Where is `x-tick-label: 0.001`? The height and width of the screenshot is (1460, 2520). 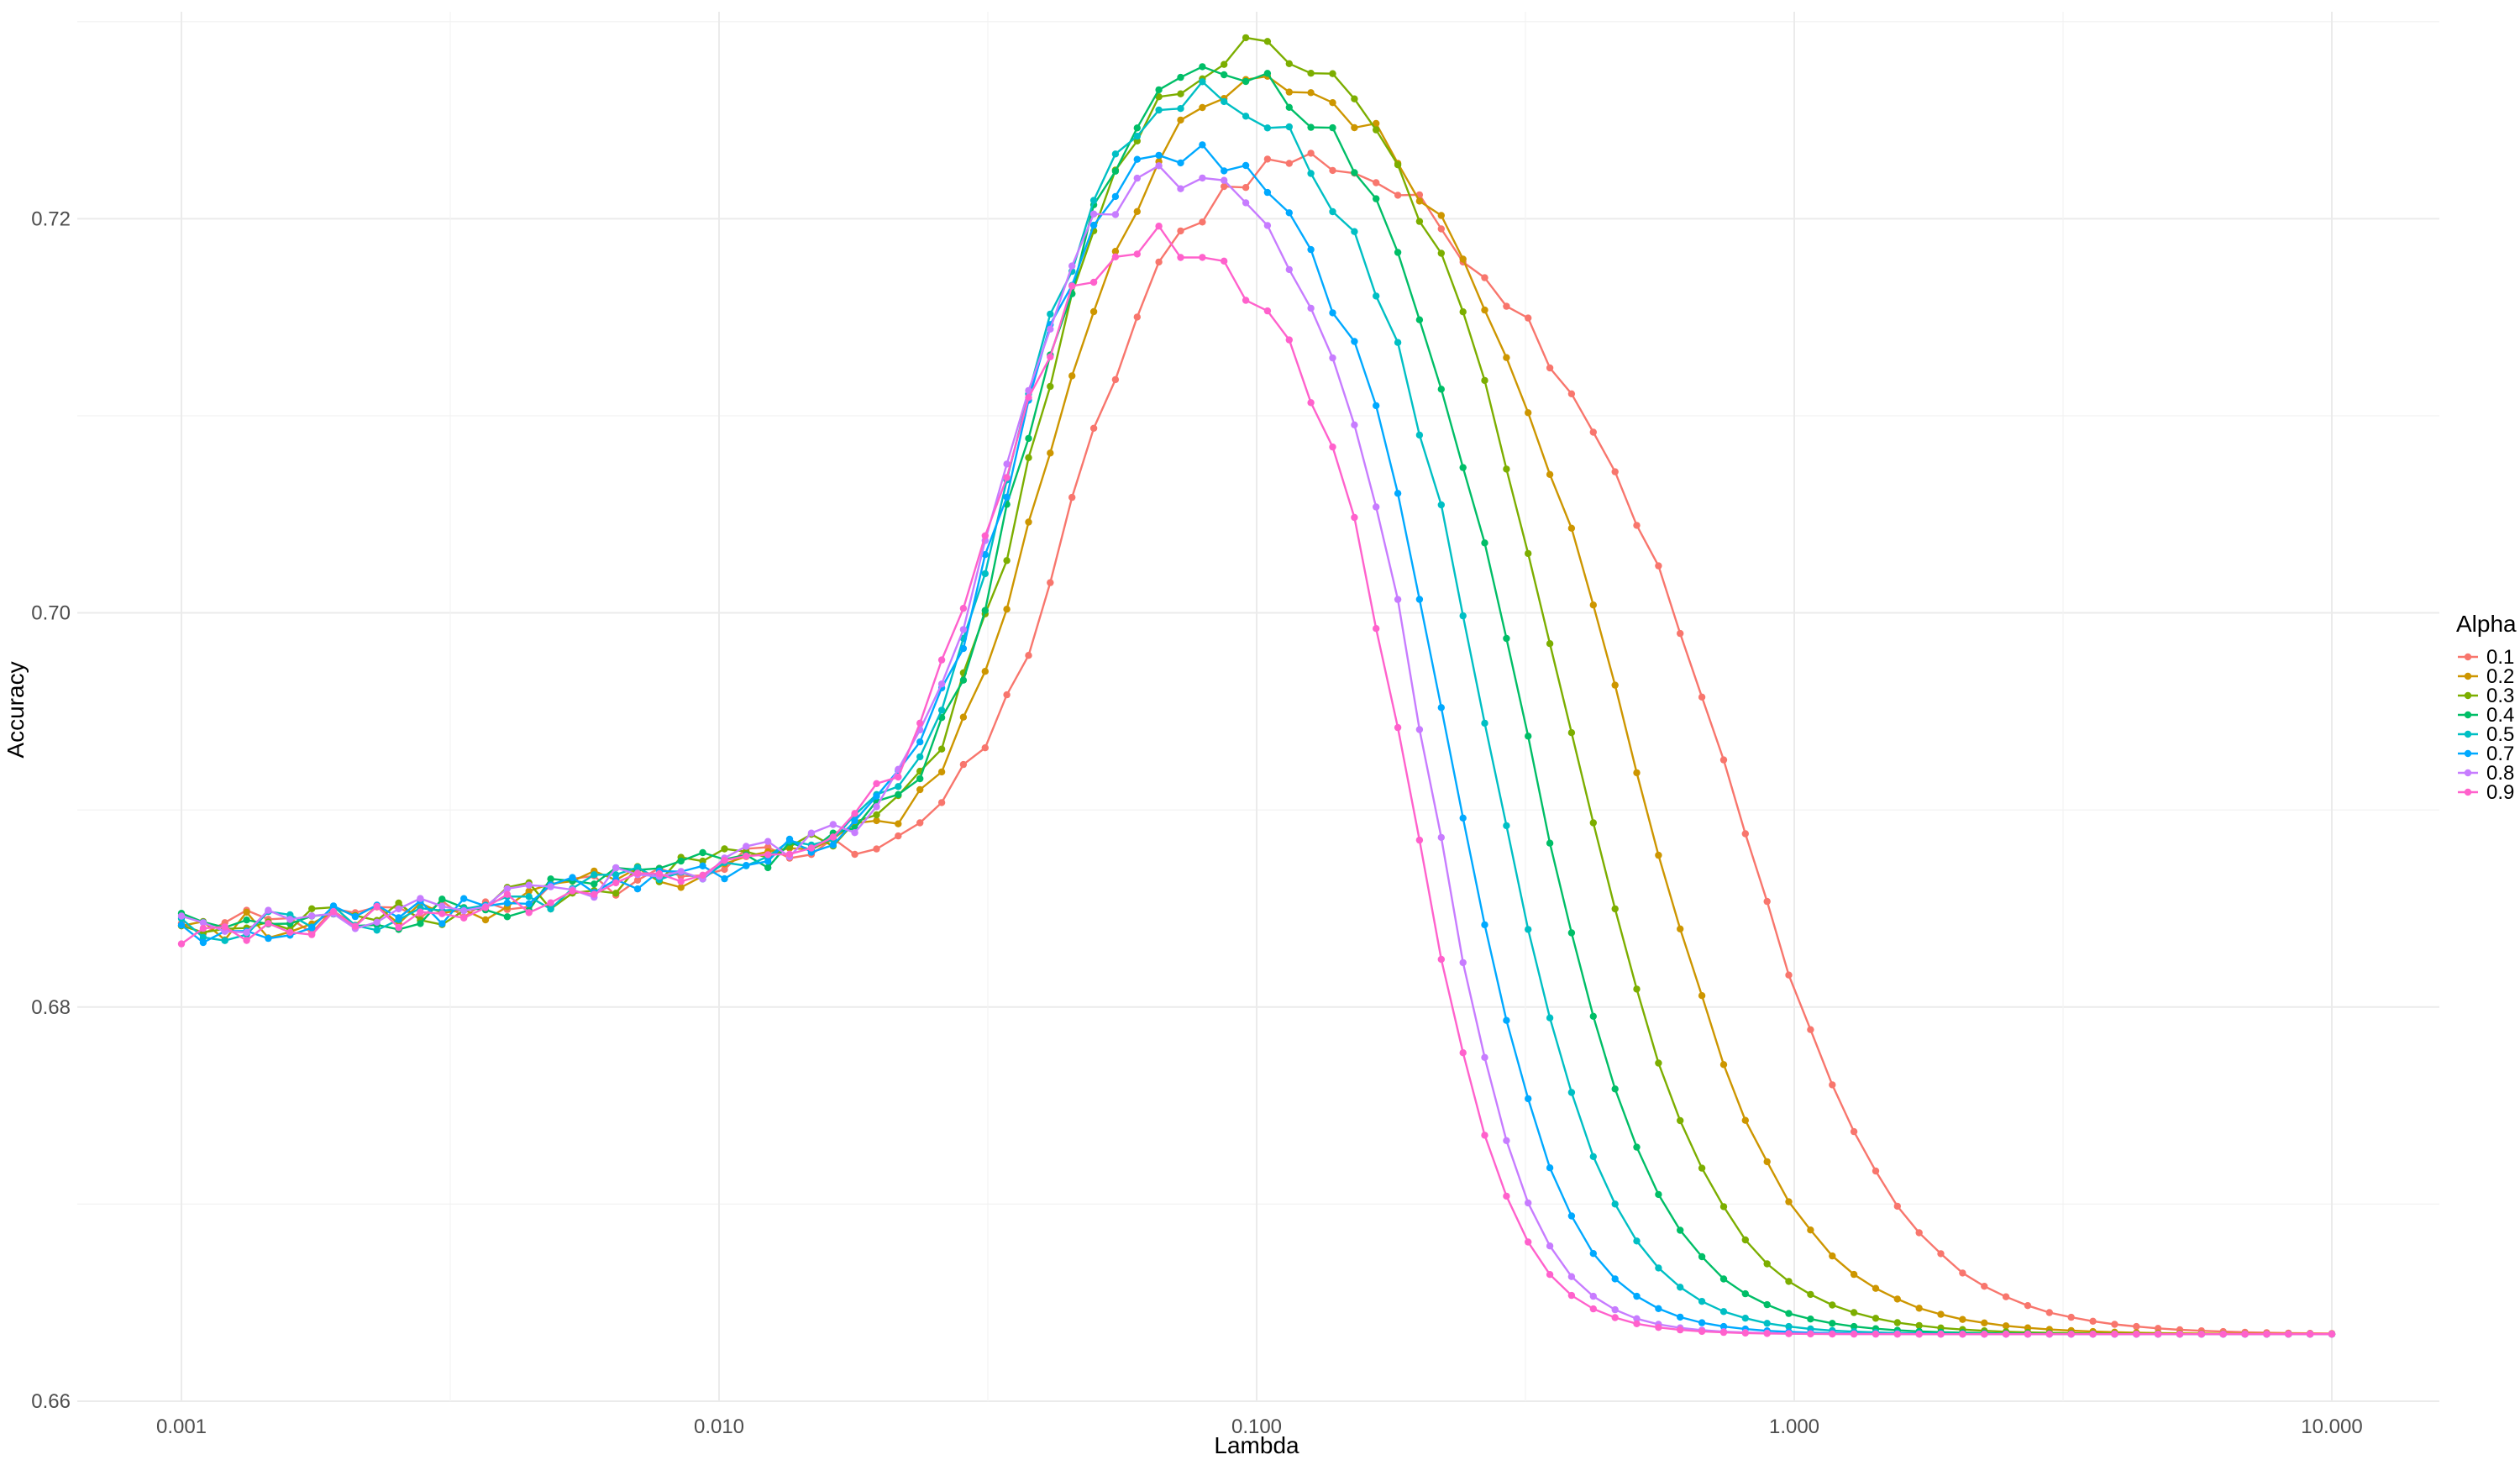 x-tick-label: 0.001 is located at coordinates (181, 1426).